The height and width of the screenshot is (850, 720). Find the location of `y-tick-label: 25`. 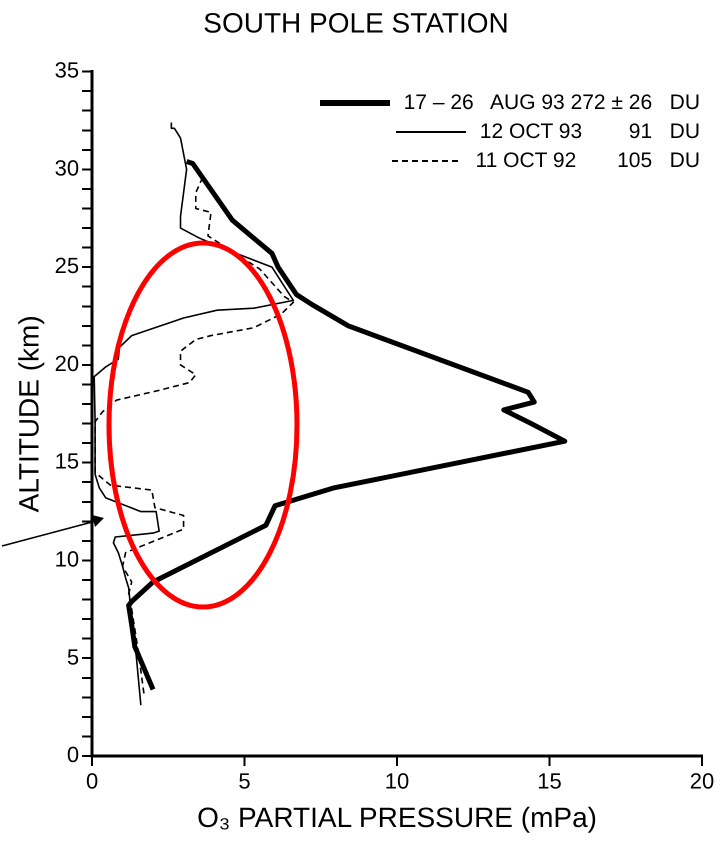

y-tick-label: 25 is located at coordinates (67, 265).